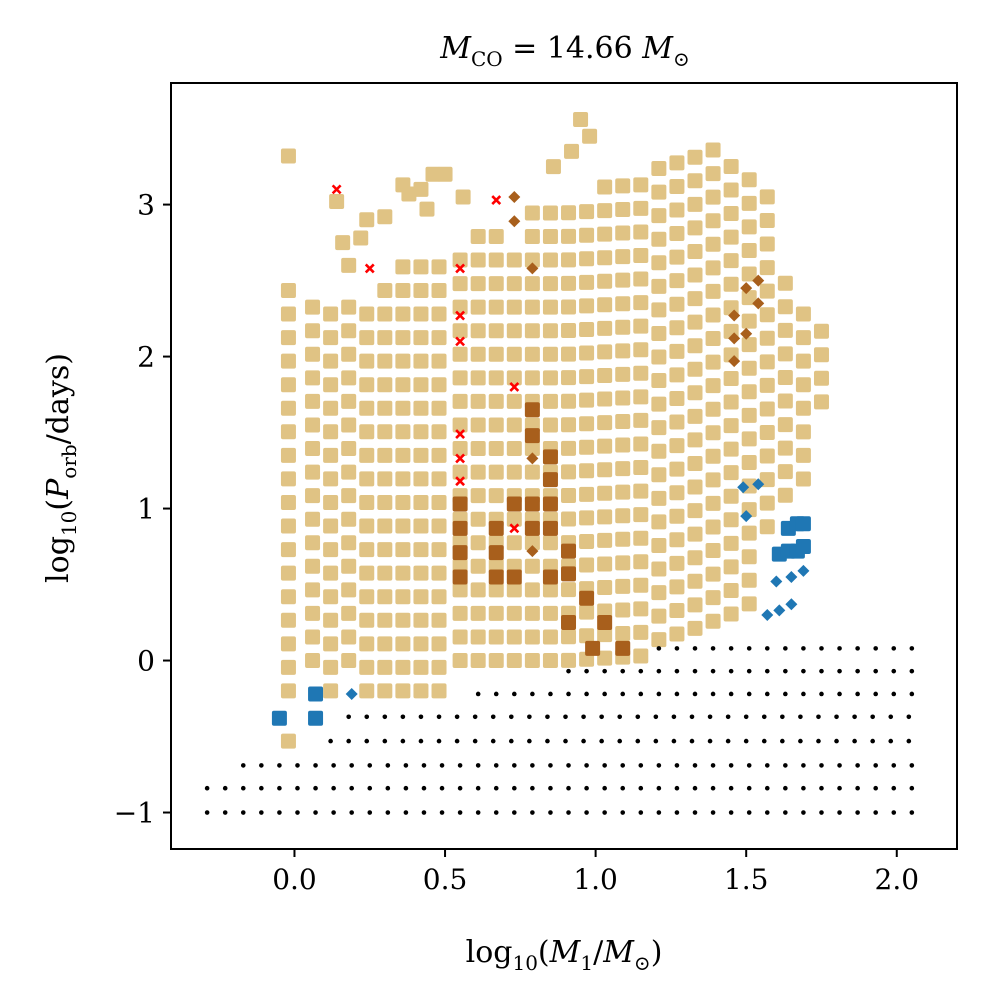  I want to click on x-tick-label: 1.0, so click(595, 879).